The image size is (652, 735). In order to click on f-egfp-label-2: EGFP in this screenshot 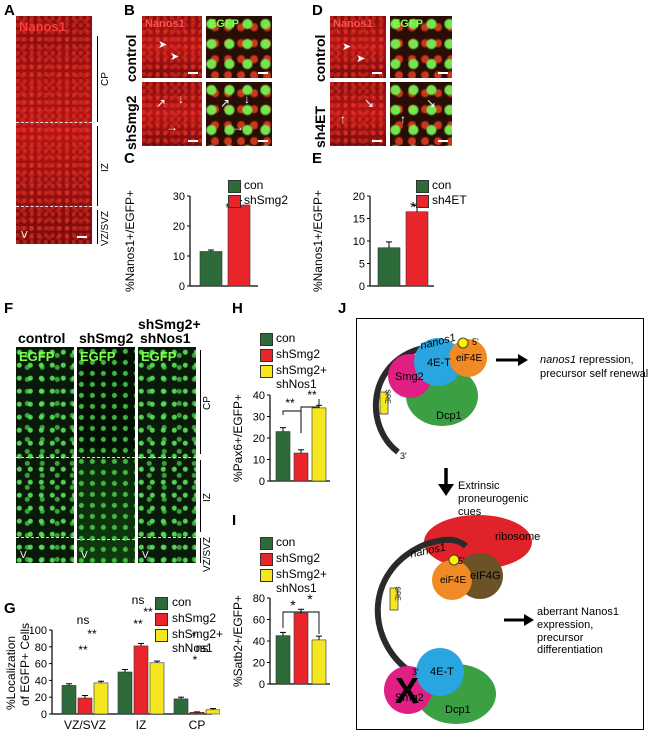, I will do `click(98, 356)`.